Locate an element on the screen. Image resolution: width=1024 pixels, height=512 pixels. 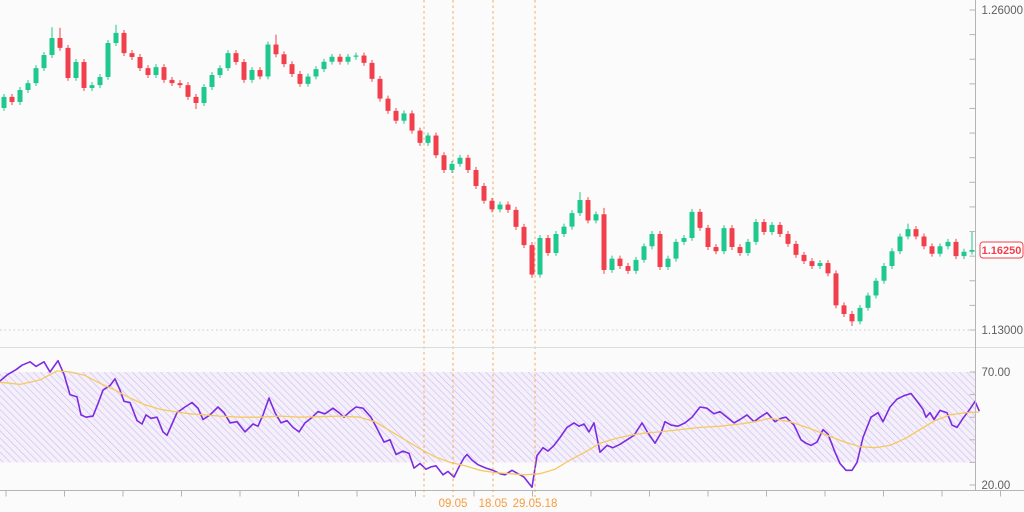
price-tick-label: 1.26000 is located at coordinates (1003, 11).